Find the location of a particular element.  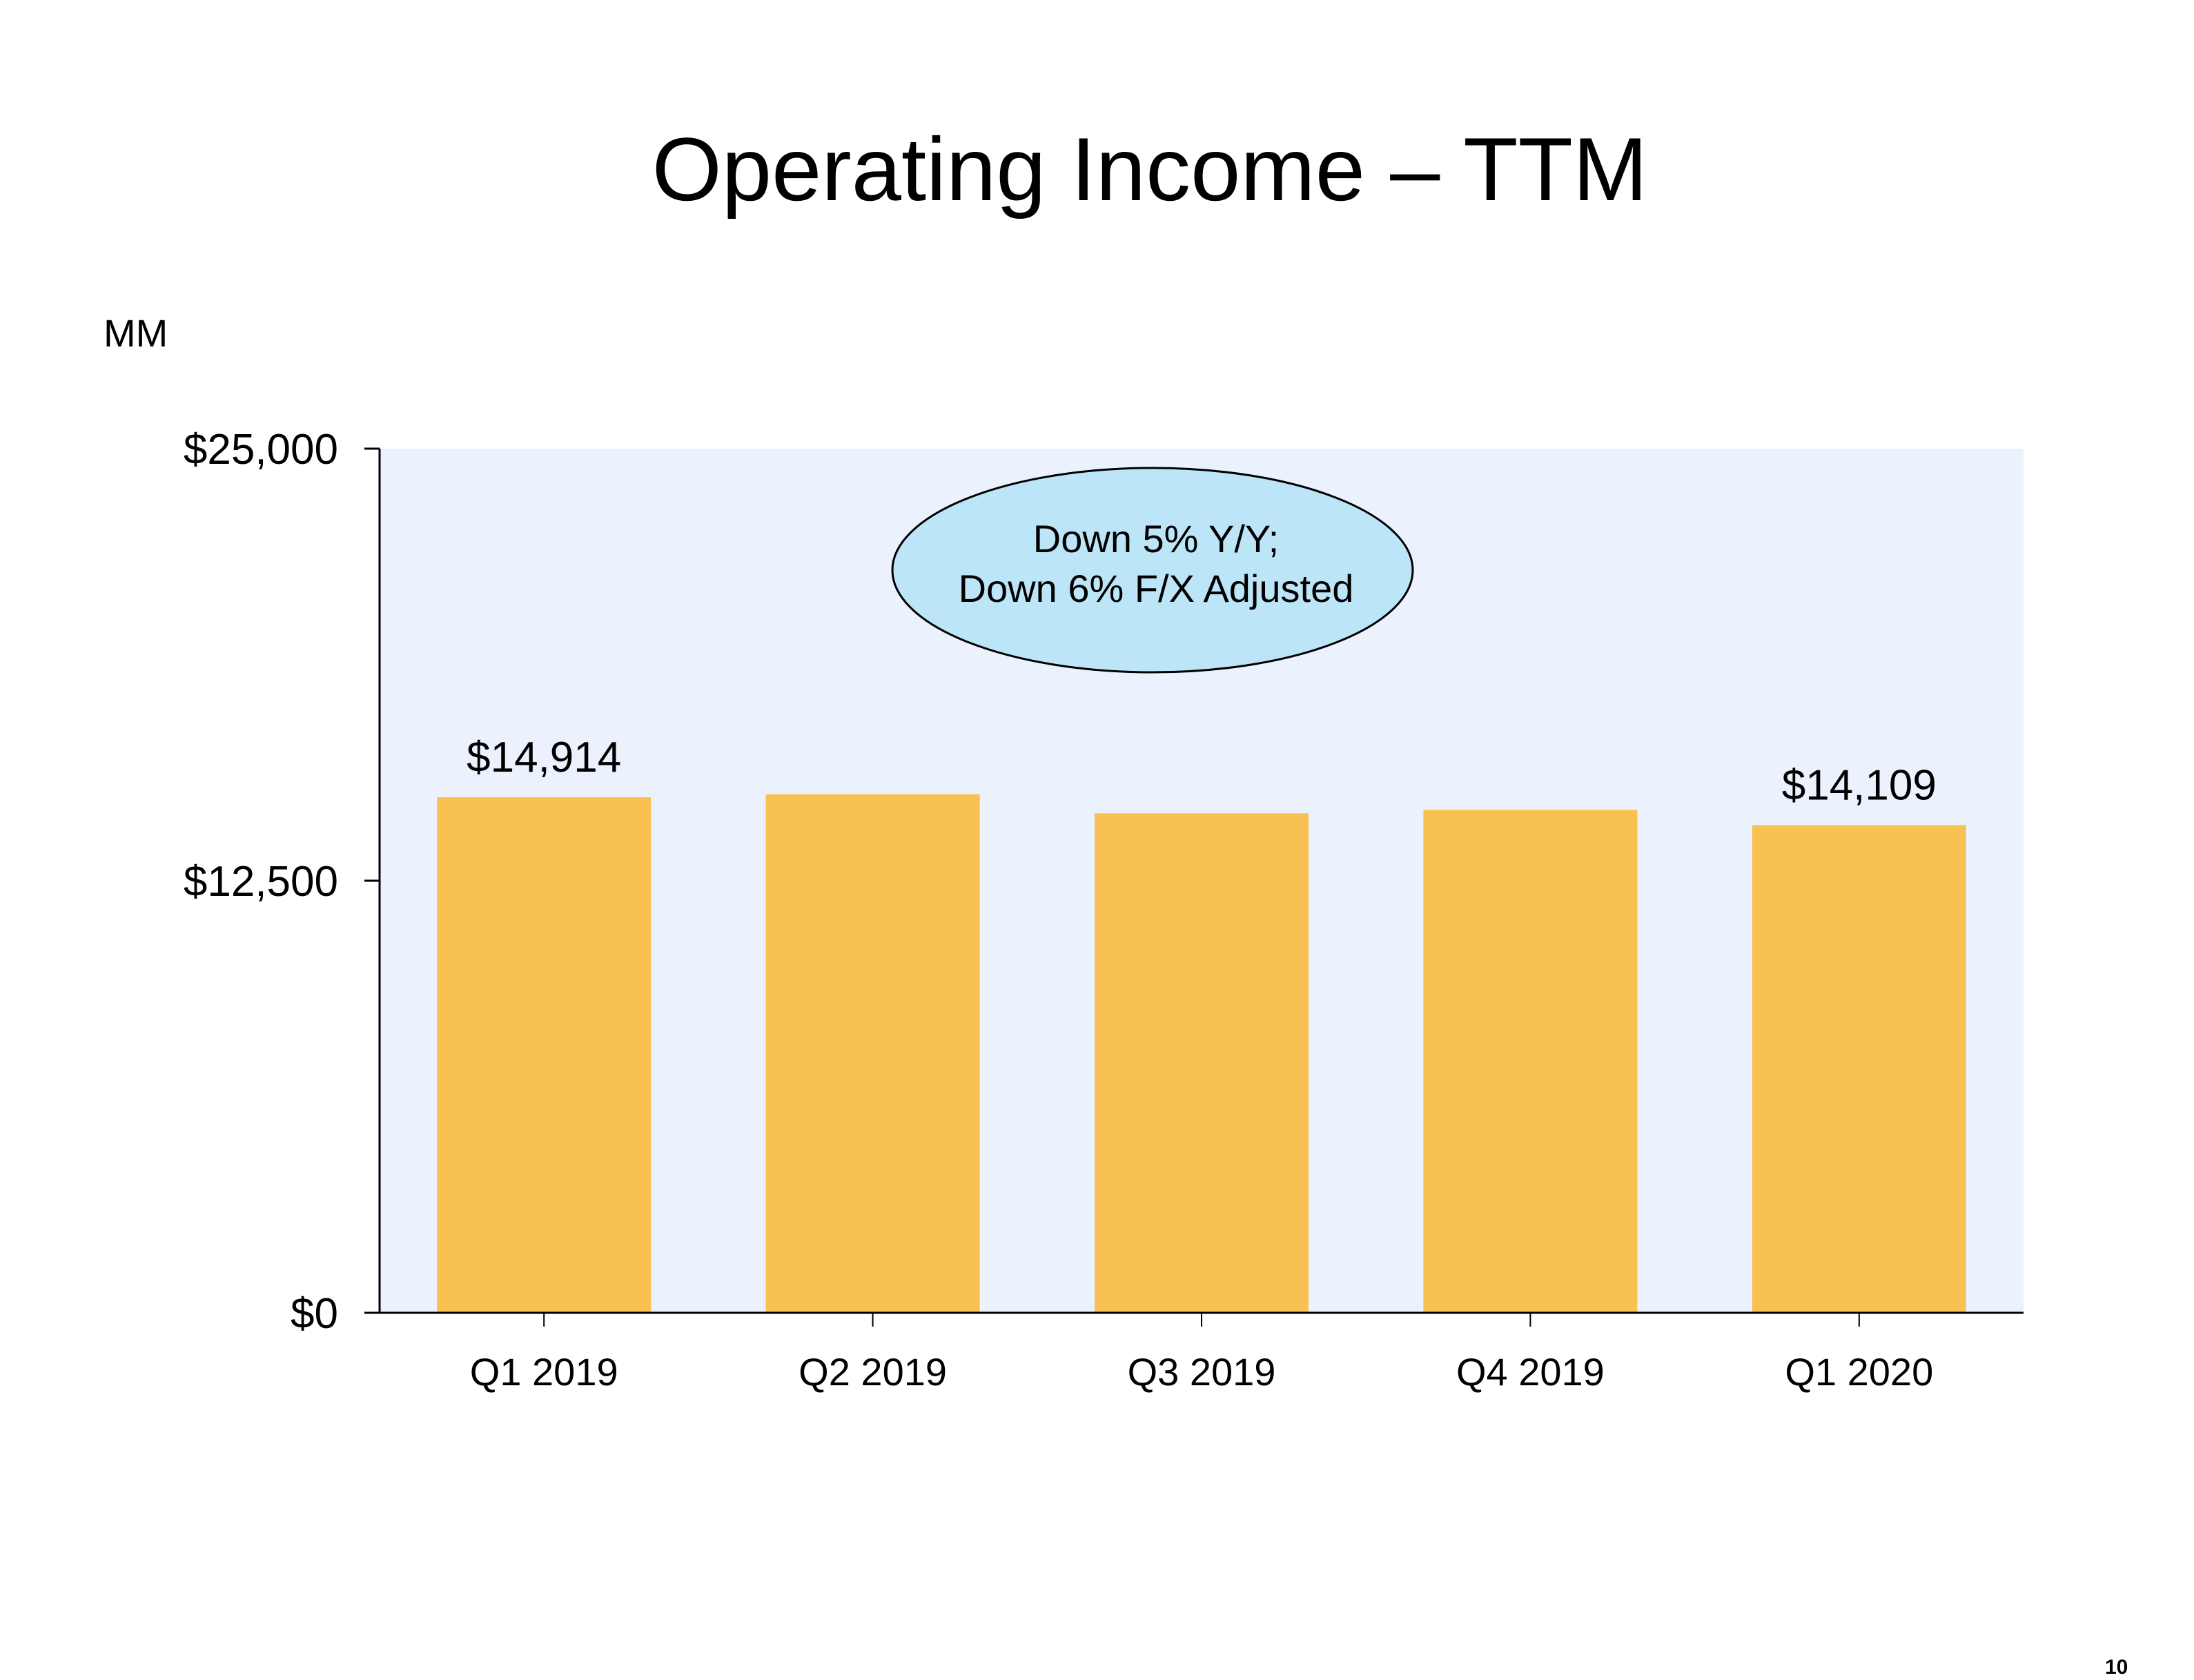

bar-q2-2019 is located at coordinates (872, 1053).